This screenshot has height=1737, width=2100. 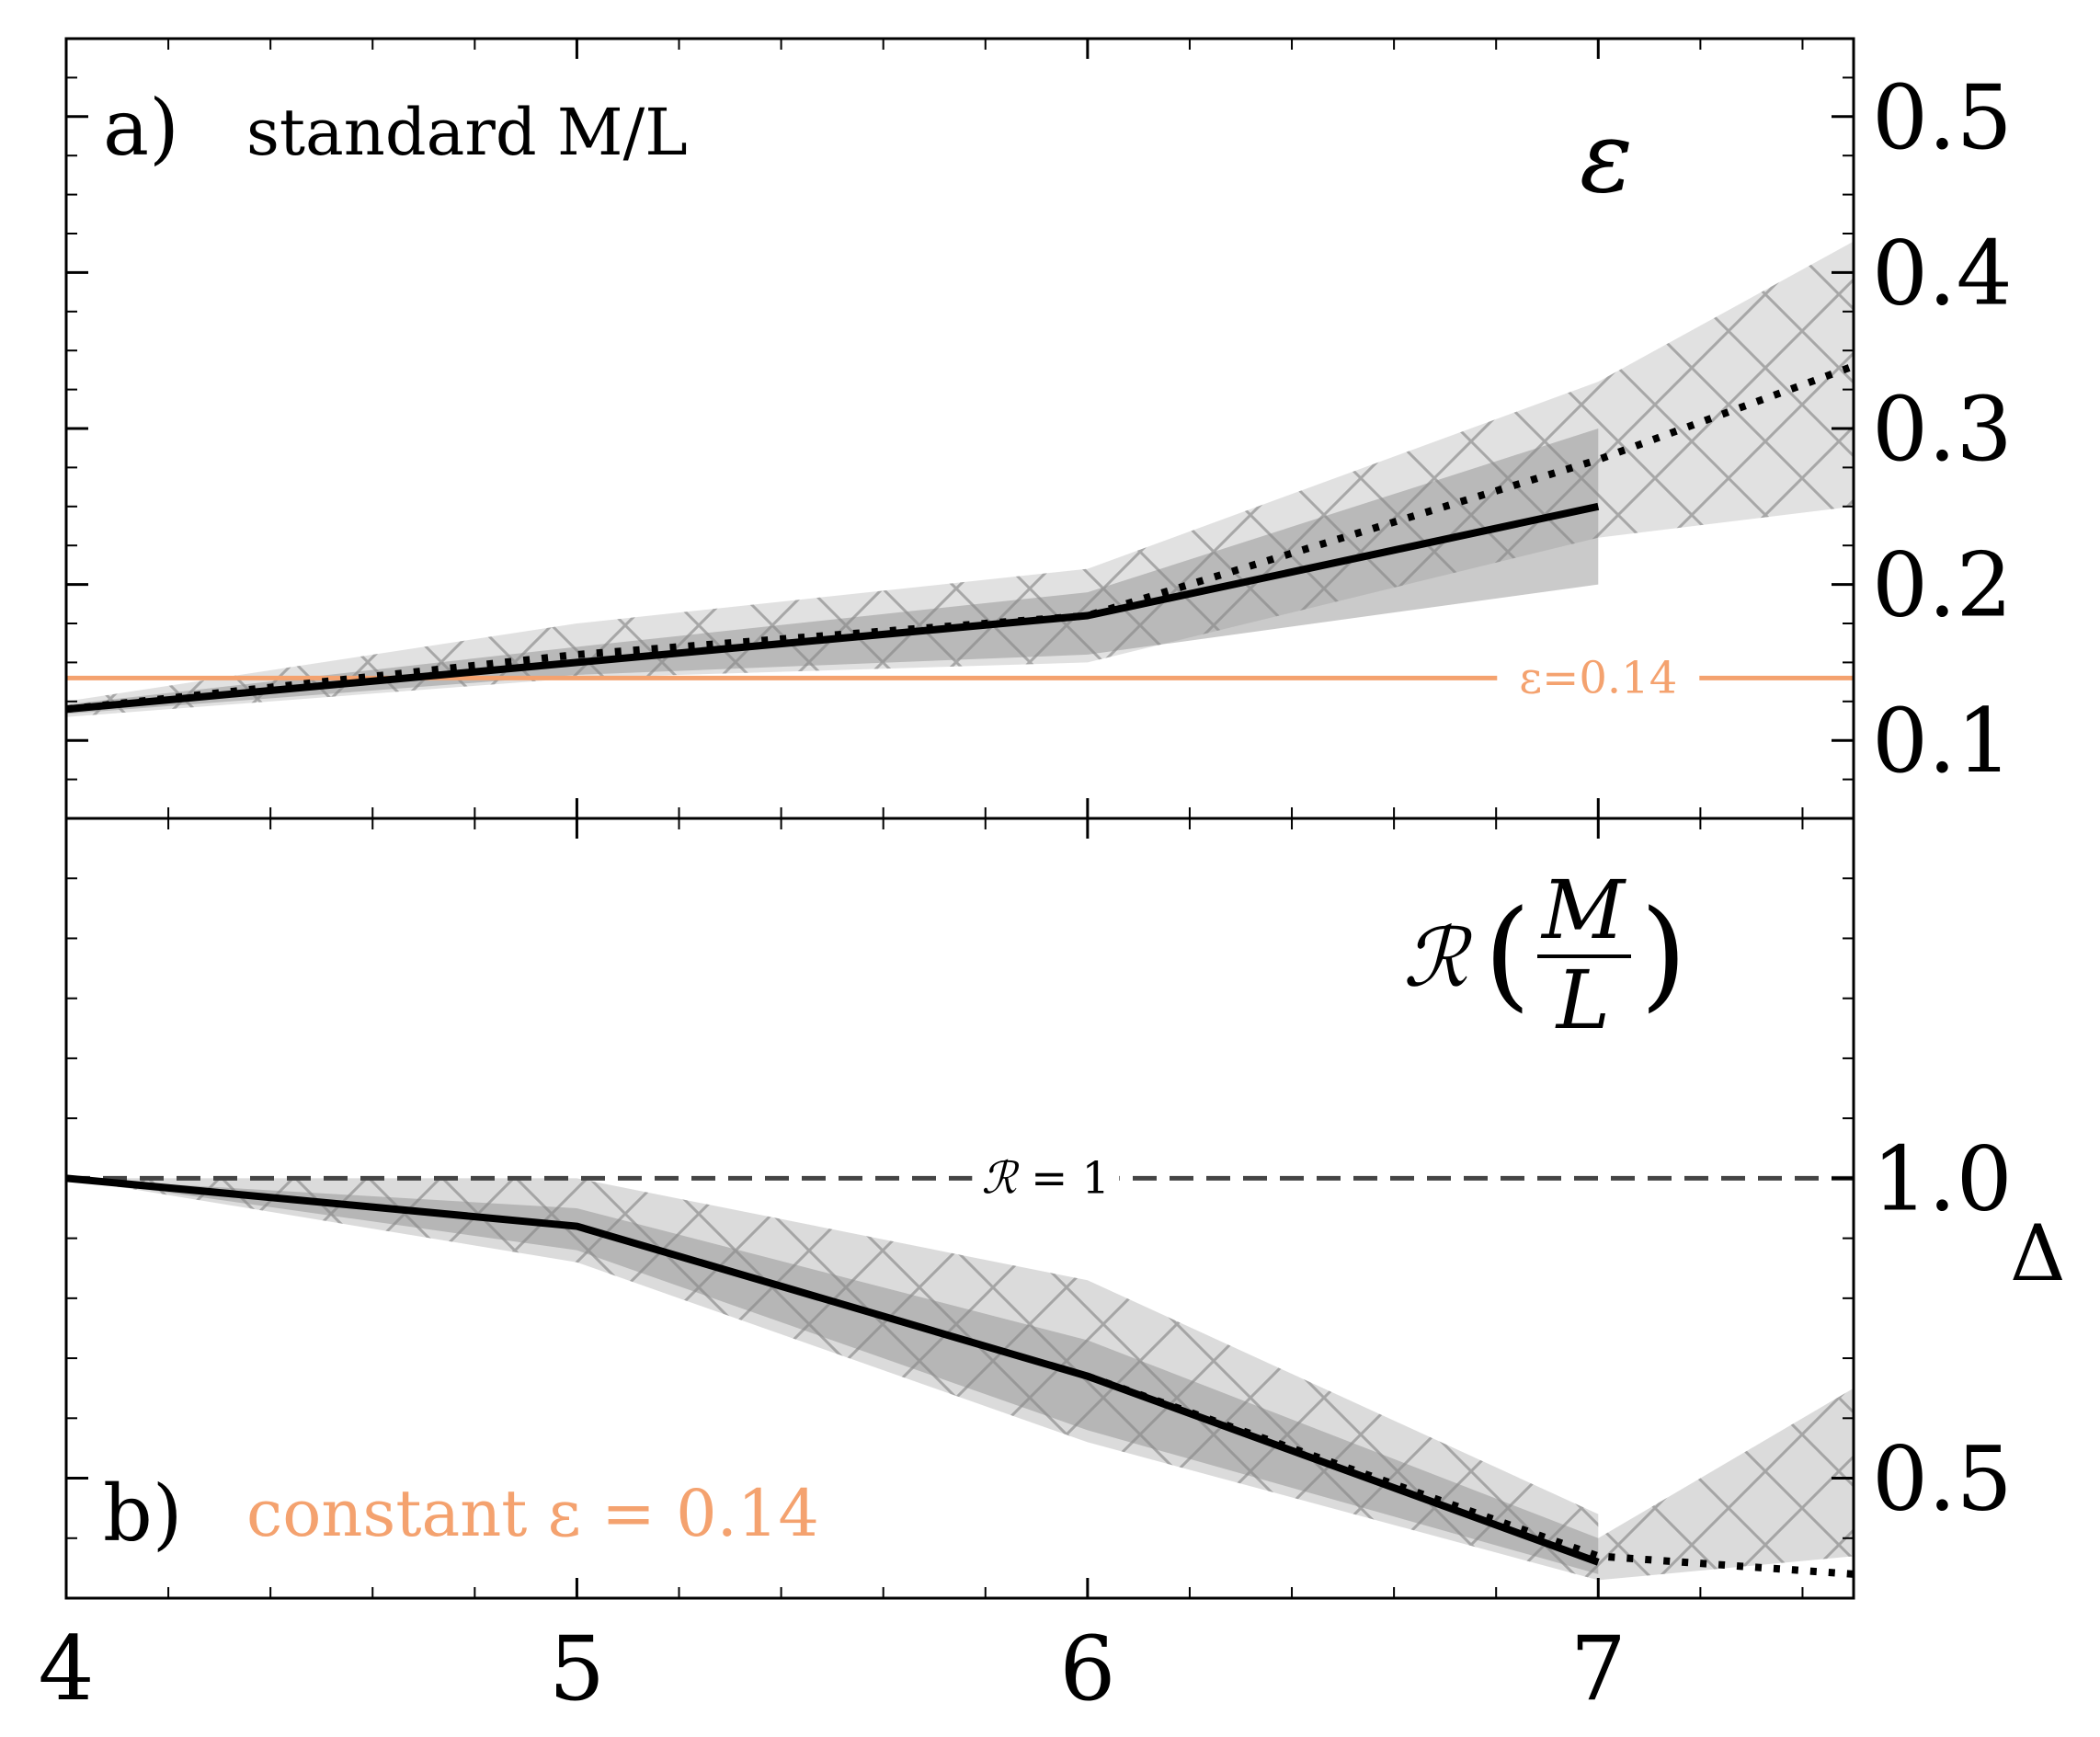 What do you see at coordinates (1943, 585) in the screenshot?
I see `y-tick-label: 0.2` at bounding box center [1943, 585].